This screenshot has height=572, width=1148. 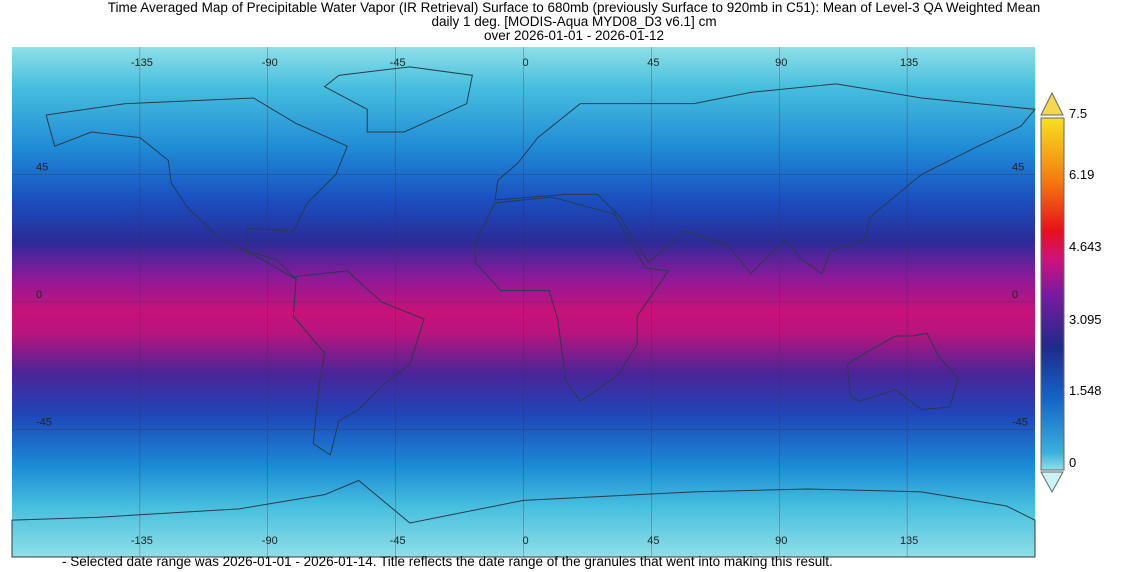 What do you see at coordinates (270, 63) in the screenshot?
I see `lon-label-top: -90` at bounding box center [270, 63].